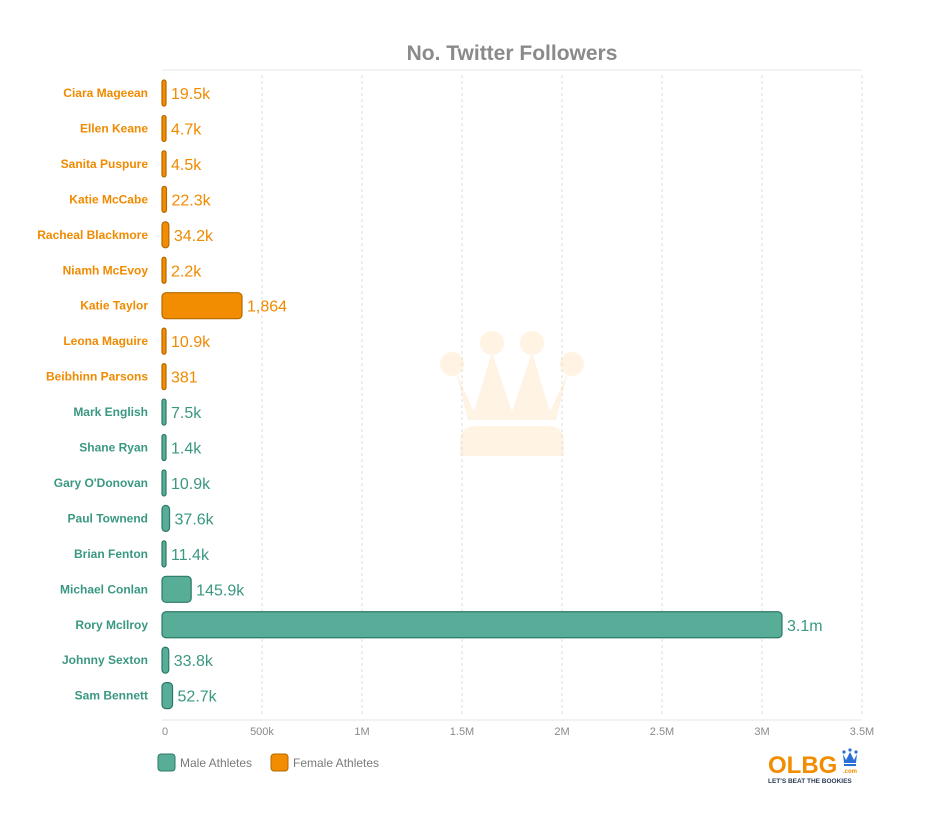  What do you see at coordinates (805, 626) in the screenshot?
I see `data-label: 3.1m` at bounding box center [805, 626].